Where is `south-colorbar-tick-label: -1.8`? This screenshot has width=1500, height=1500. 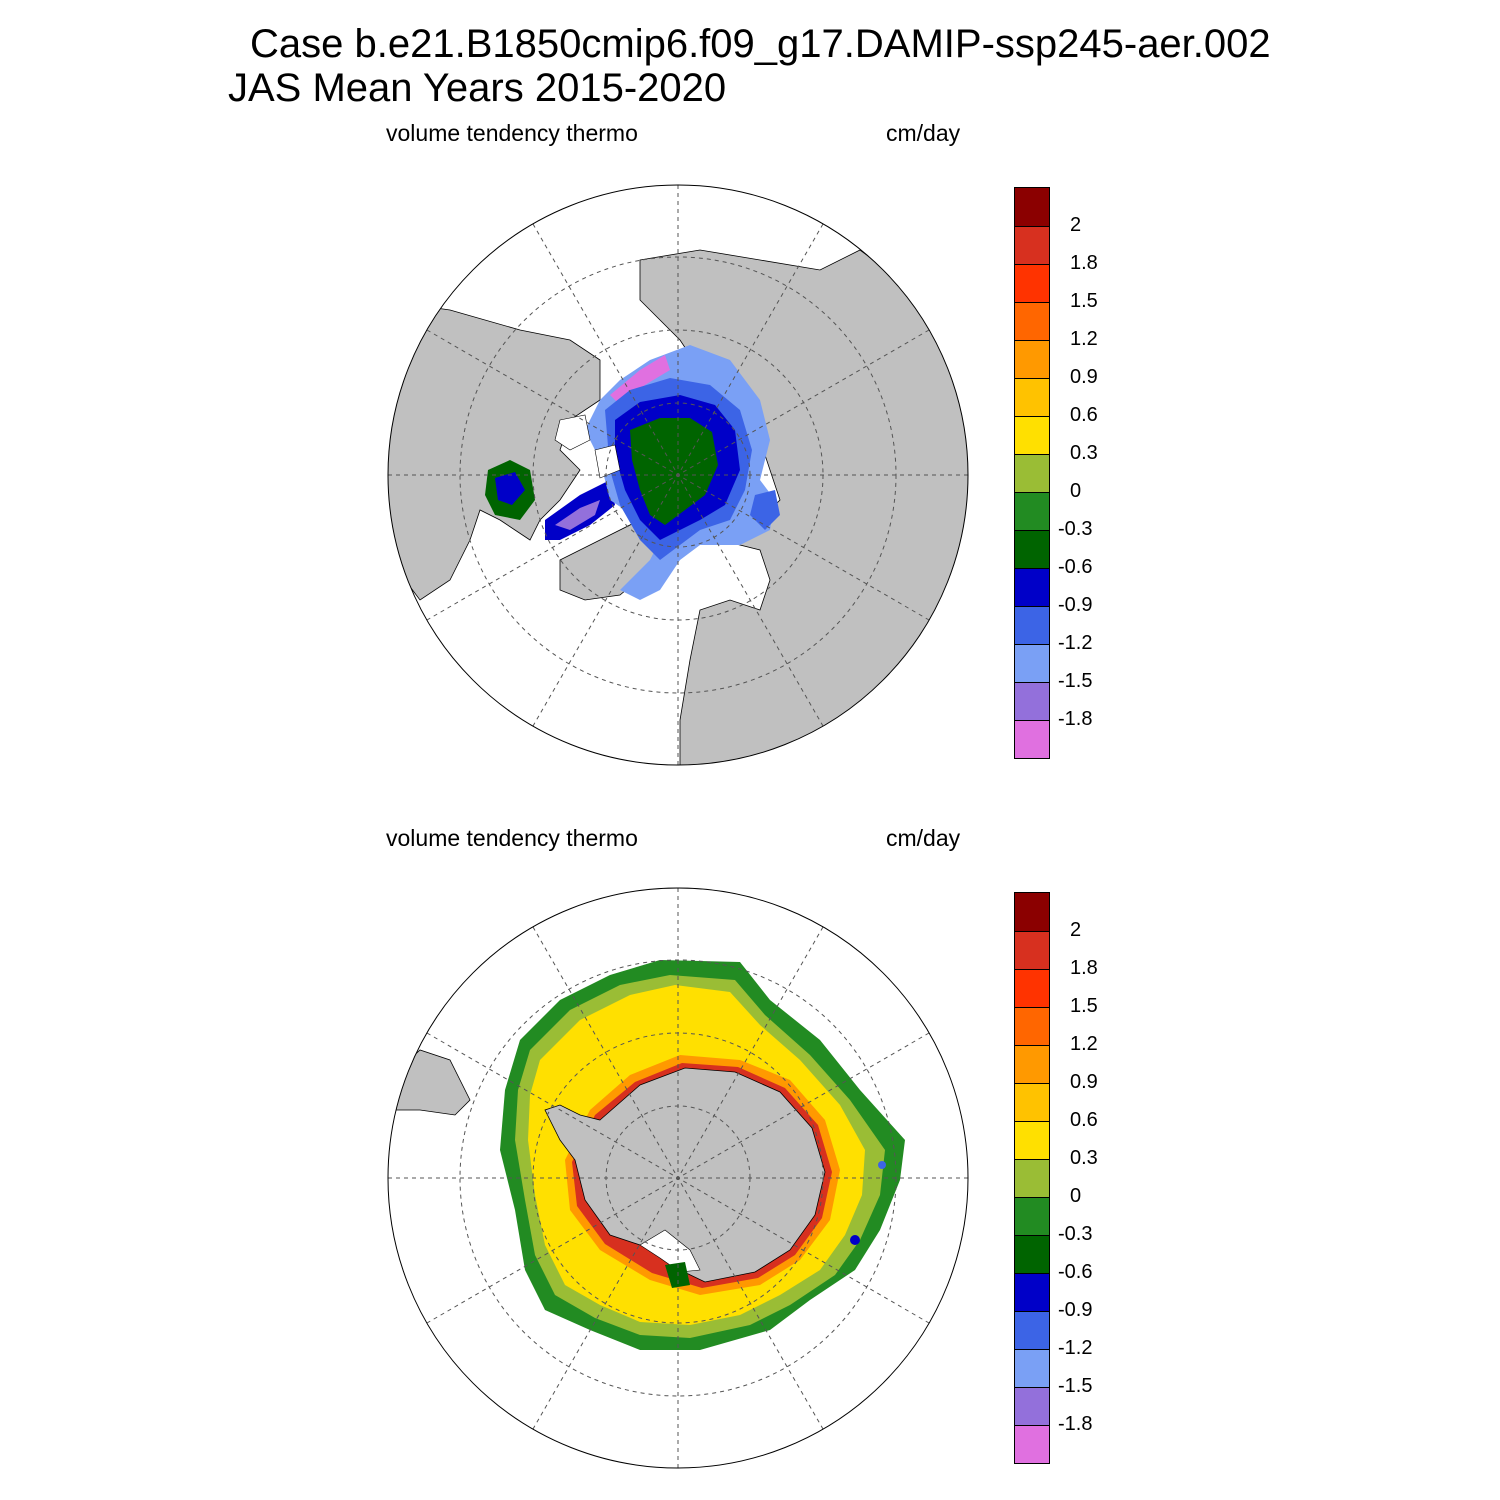 south-colorbar-tick-label: -1.8 is located at coordinates (1075, 1424).